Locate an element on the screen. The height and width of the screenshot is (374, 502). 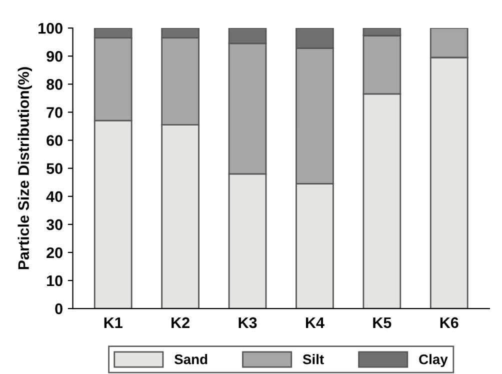
legend-label: Clay is located at coordinates (433, 361).